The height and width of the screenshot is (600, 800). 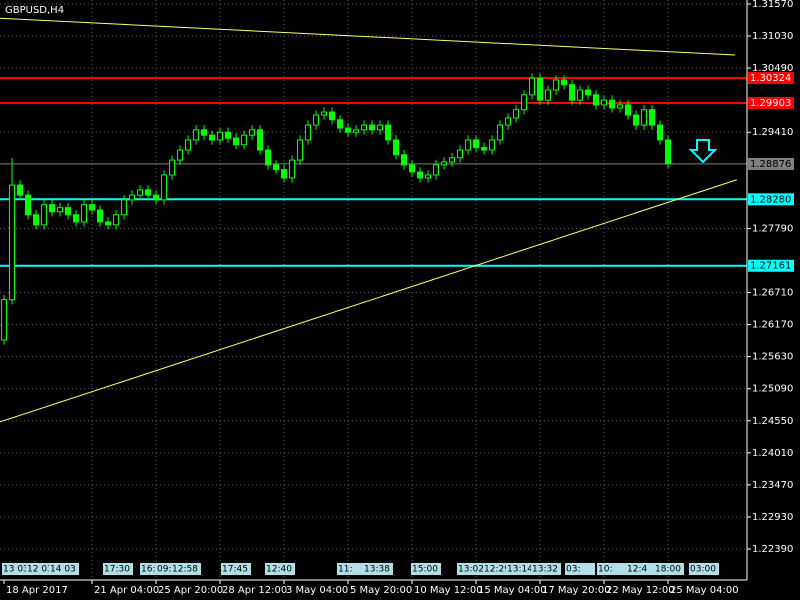 I want to click on x-tick-label: 28 Apr 12:00, so click(x=254, y=590).